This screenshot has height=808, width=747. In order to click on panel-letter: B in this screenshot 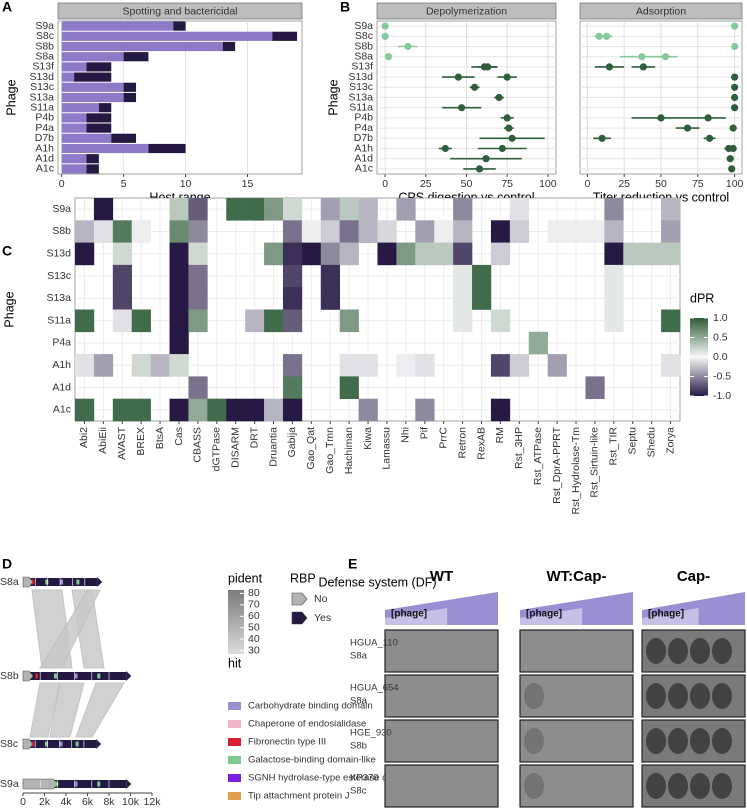, I will do `click(345, 7)`.